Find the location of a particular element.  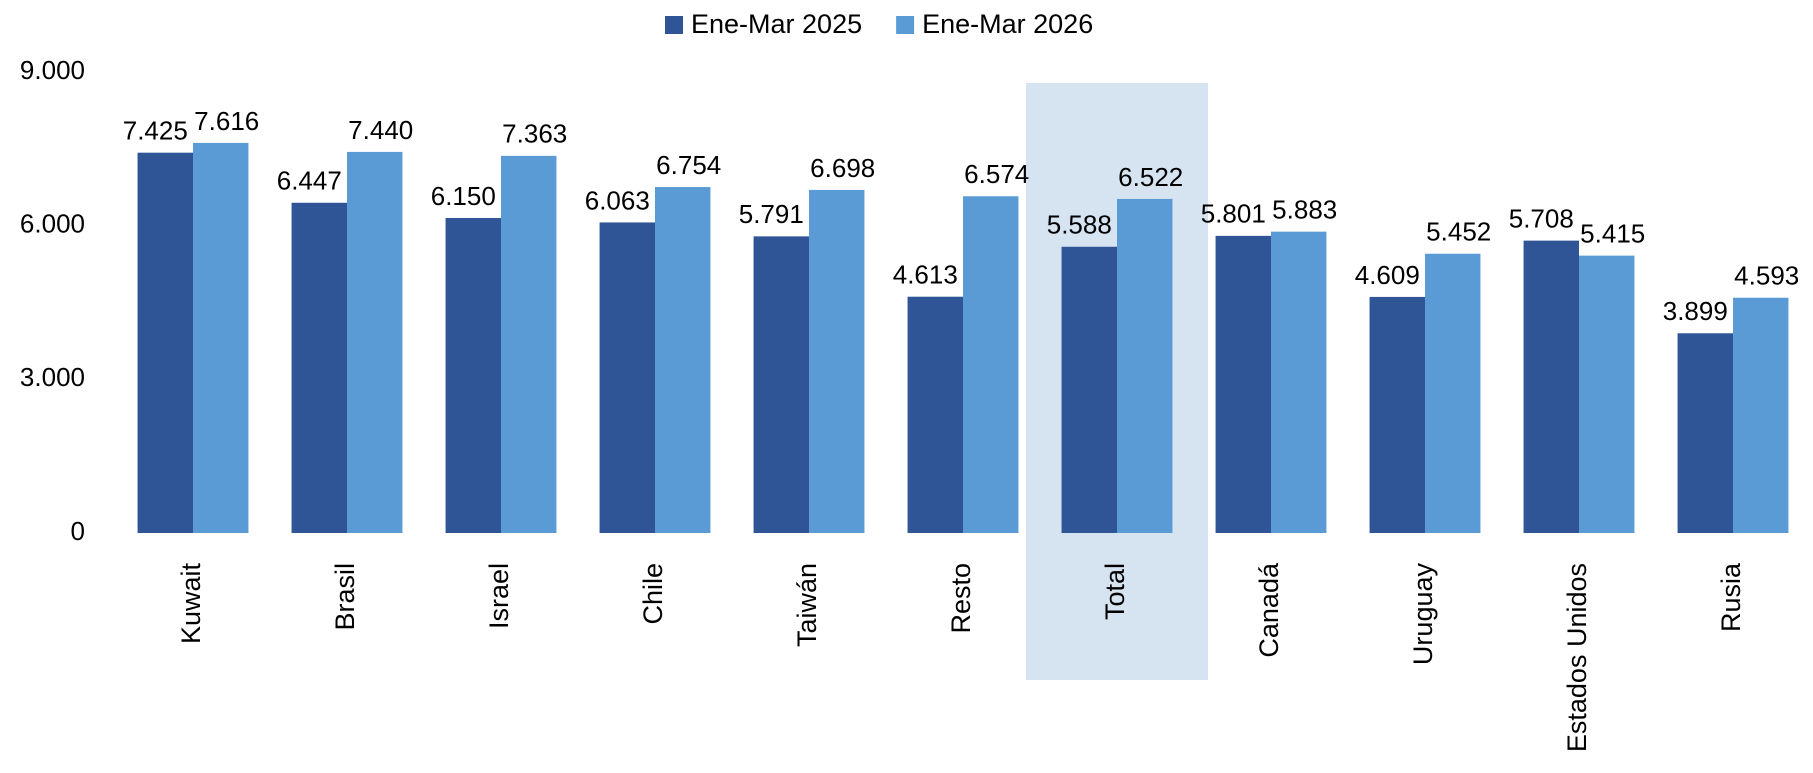

x-tick-label: Resto is located at coordinates (961, 598).